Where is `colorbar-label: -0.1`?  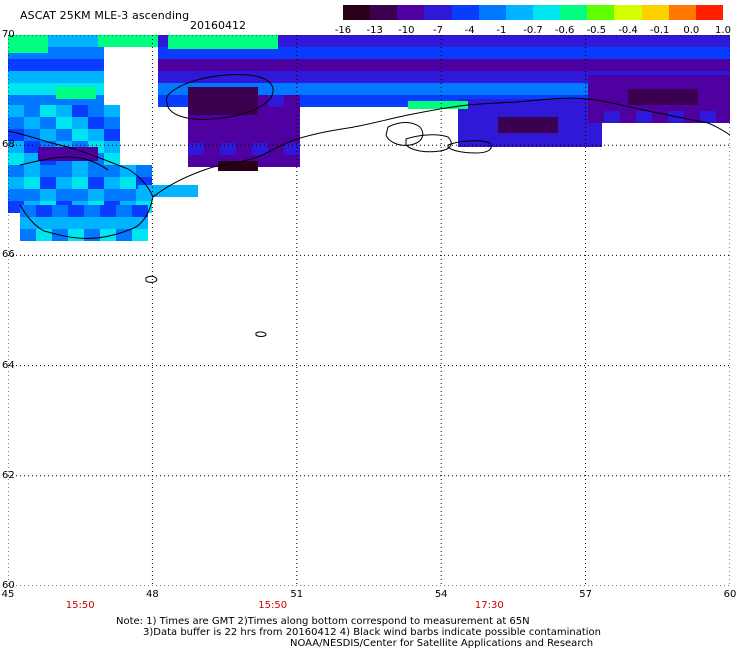
colorbar-label: -0.1 is located at coordinates (659, 30).